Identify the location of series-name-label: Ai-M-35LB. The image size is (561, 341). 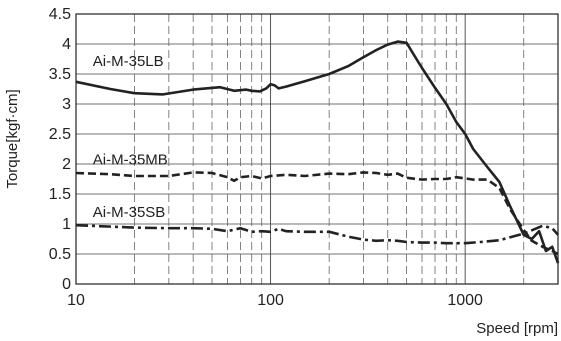
(128, 61).